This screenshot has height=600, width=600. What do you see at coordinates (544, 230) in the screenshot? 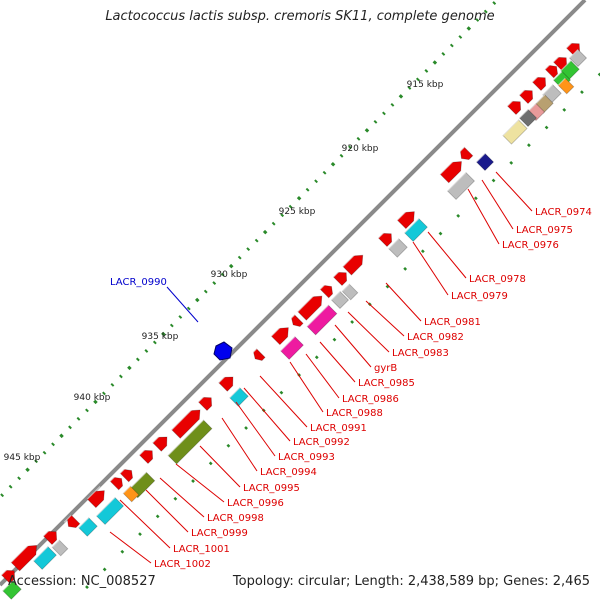
I see `gene-label: LACR_0975` at bounding box center [544, 230].